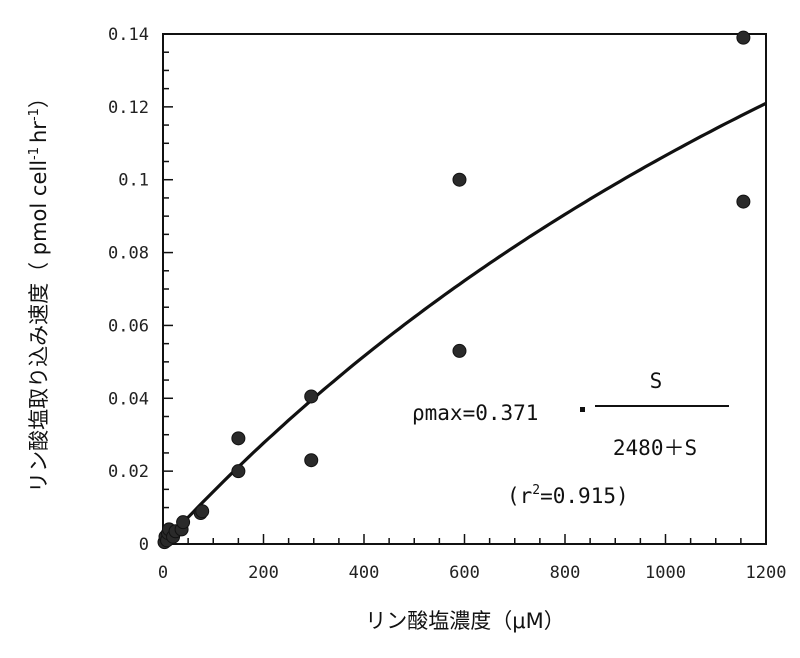 The width and height of the screenshot is (800, 658). Describe the element at coordinates (128, 35) in the screenshot. I see `y-tick-label: 0.14` at that location.